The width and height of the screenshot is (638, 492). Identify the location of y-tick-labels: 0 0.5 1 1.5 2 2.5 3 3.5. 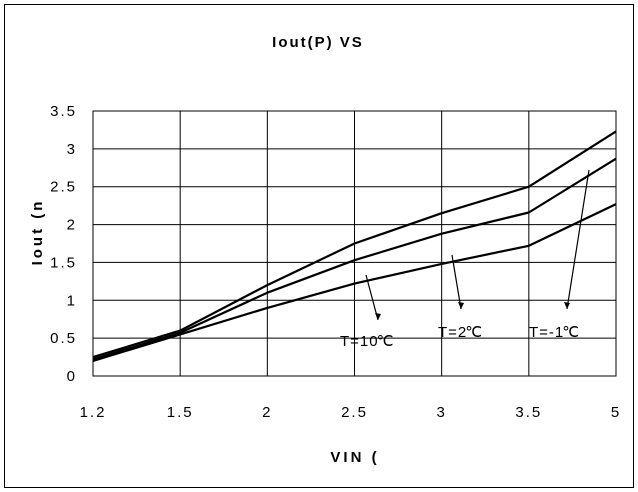
(63, 244).